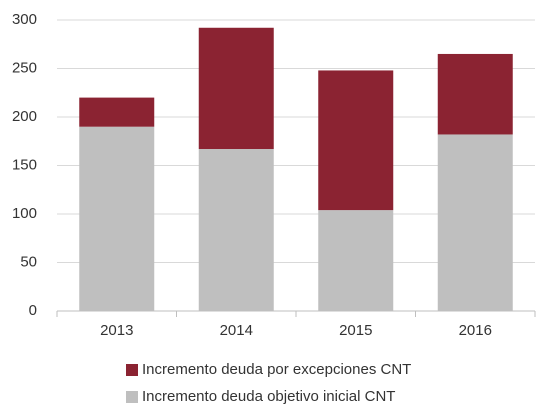 This screenshot has height=412, width=536. Describe the element at coordinates (475, 330) in the screenshot. I see `x-tick-label: 2016` at that location.